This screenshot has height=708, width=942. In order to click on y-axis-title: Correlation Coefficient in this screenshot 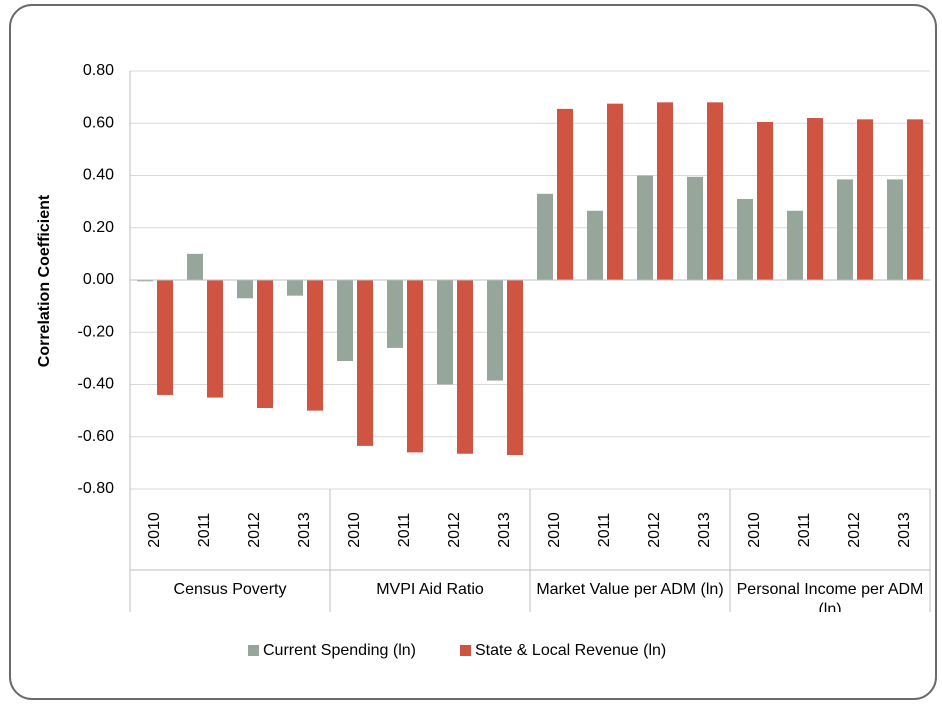, I will do `click(44, 280)`.